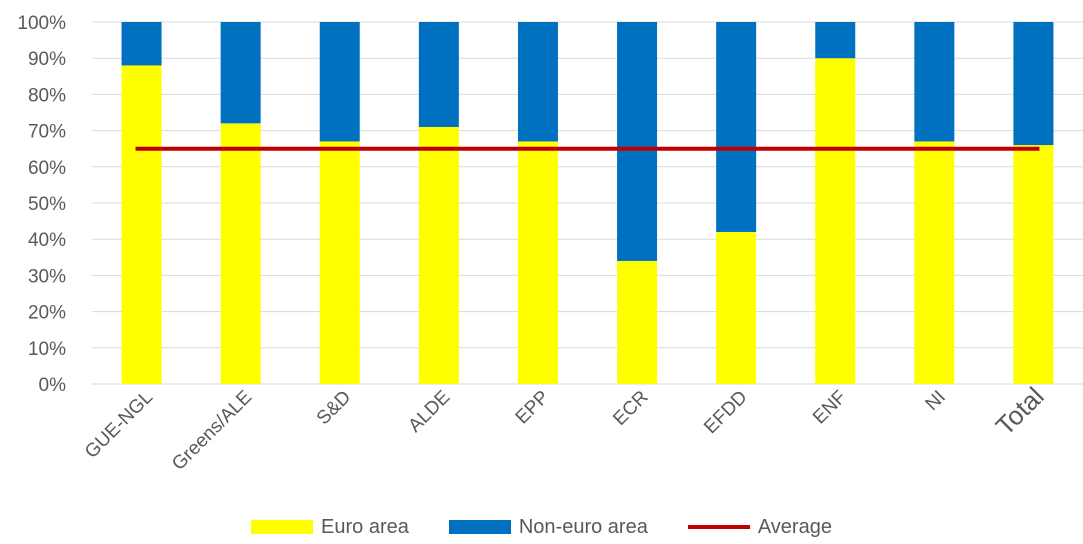 The image size is (1083, 544). What do you see at coordinates (212, 431) in the screenshot?
I see `x-tick-label: Greens/ALE` at bounding box center [212, 431].